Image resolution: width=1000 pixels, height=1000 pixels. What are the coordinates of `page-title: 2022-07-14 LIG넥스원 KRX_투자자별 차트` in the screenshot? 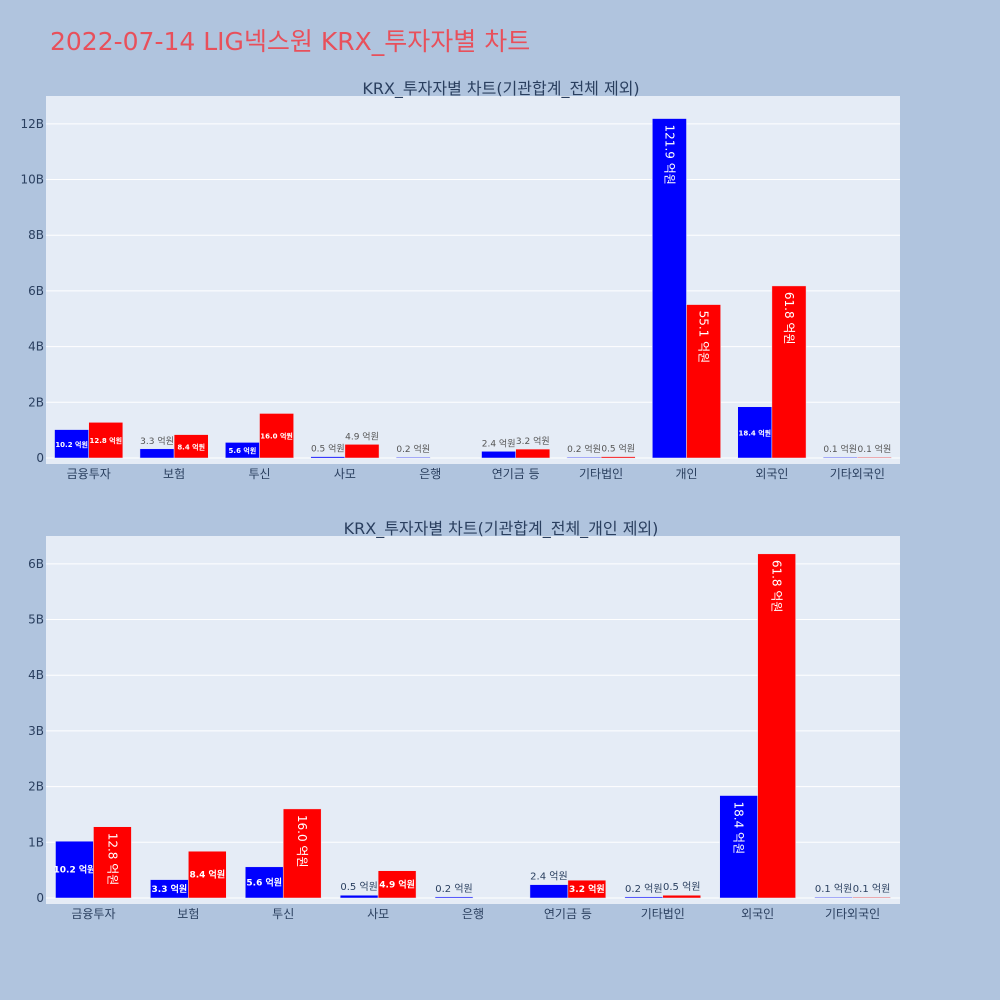 It's located at (290, 41).